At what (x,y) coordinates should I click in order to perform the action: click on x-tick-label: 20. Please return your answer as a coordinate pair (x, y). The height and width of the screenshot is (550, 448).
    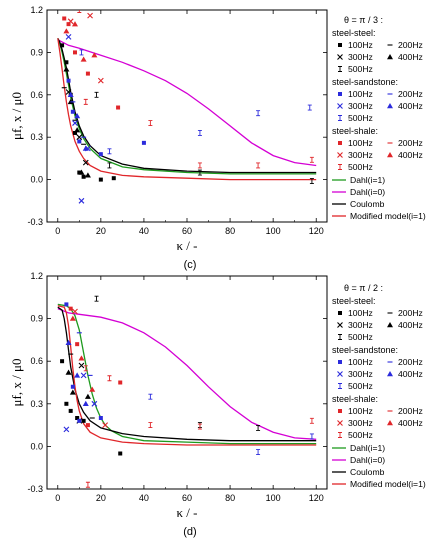
    Looking at the image, I should click on (101, 498).